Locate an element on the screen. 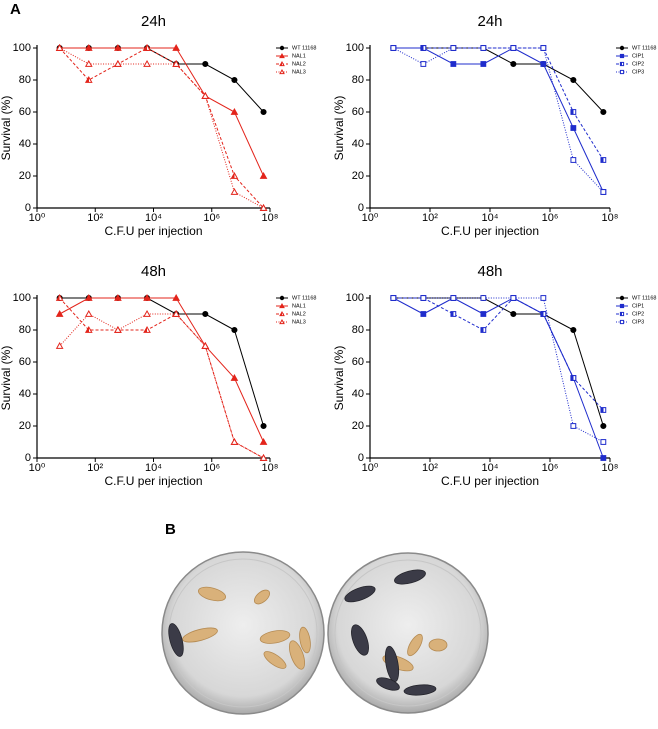  y-tick-label: 80 is located at coordinates (358, 80).